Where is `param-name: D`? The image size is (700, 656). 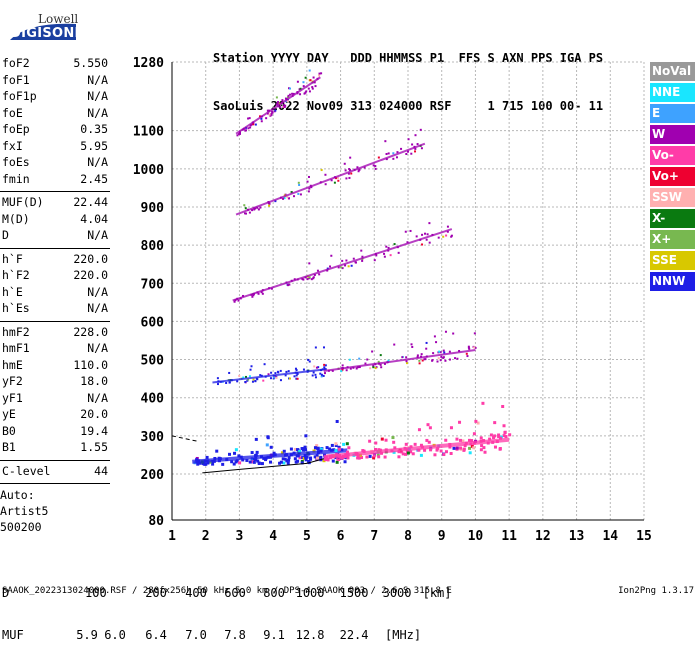 param-name: D is located at coordinates (5, 235).